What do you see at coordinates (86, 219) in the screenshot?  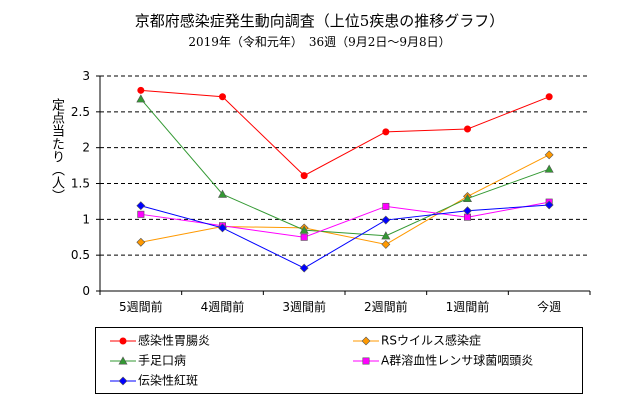 I see `y-tick-label: 1` at bounding box center [86, 219].